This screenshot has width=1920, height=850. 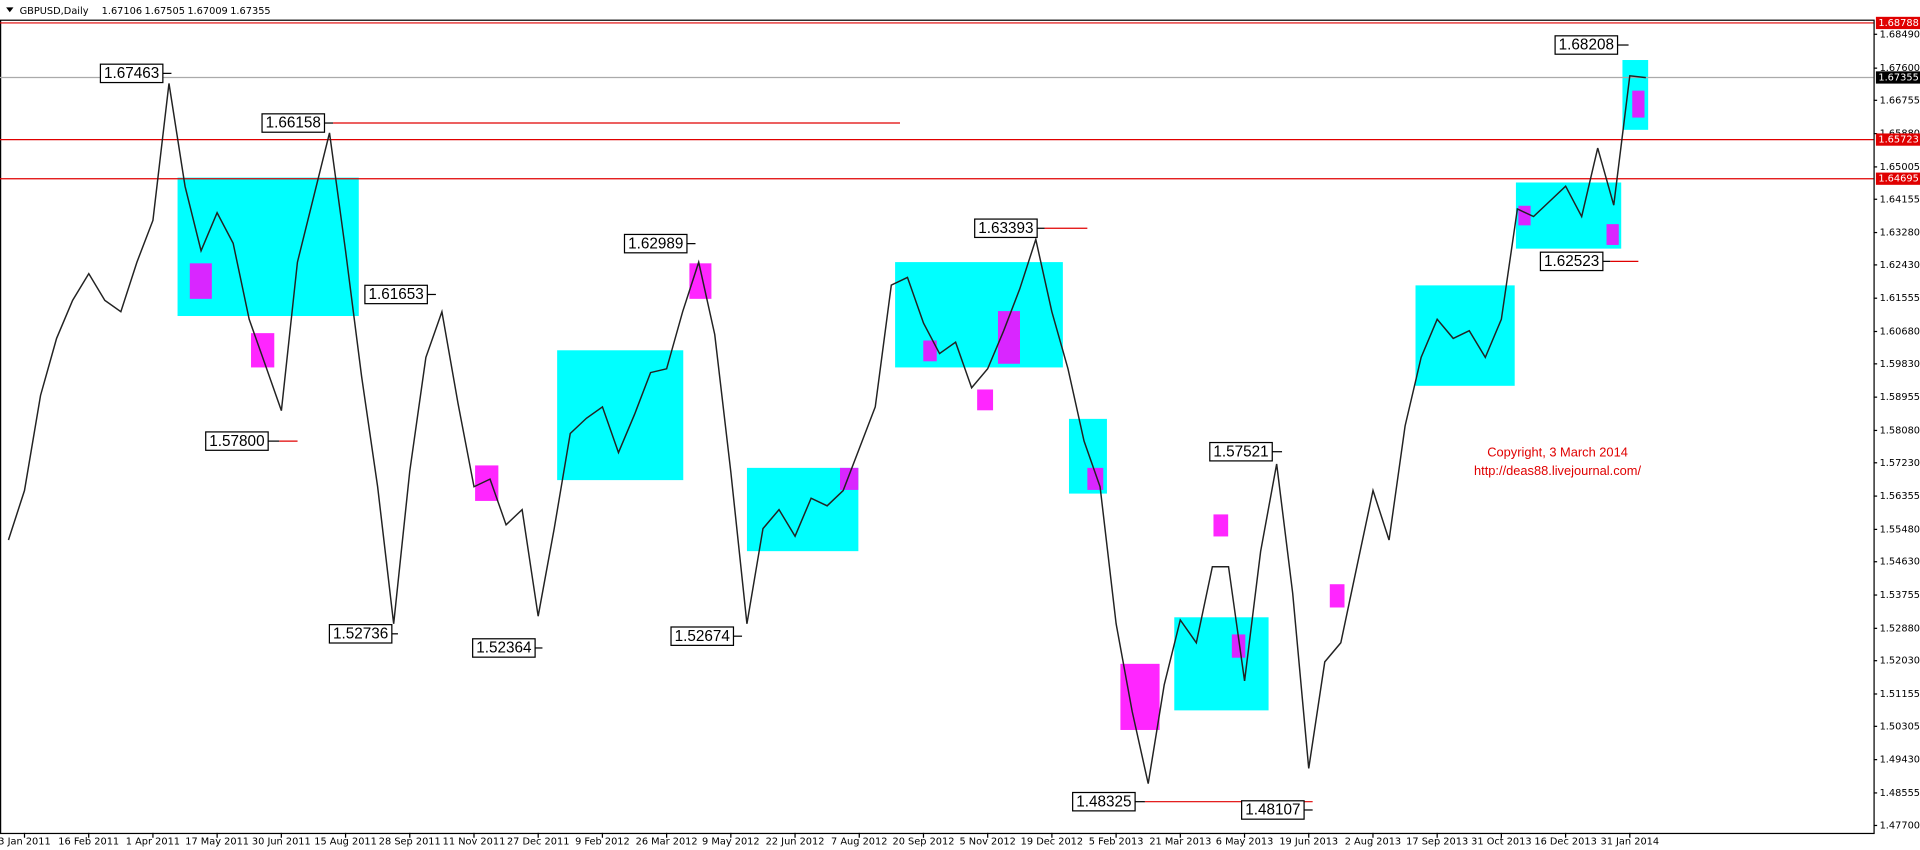 What do you see at coordinates (1245, 841) in the screenshot?
I see `x-tick-label: 6 May 2013` at bounding box center [1245, 841].